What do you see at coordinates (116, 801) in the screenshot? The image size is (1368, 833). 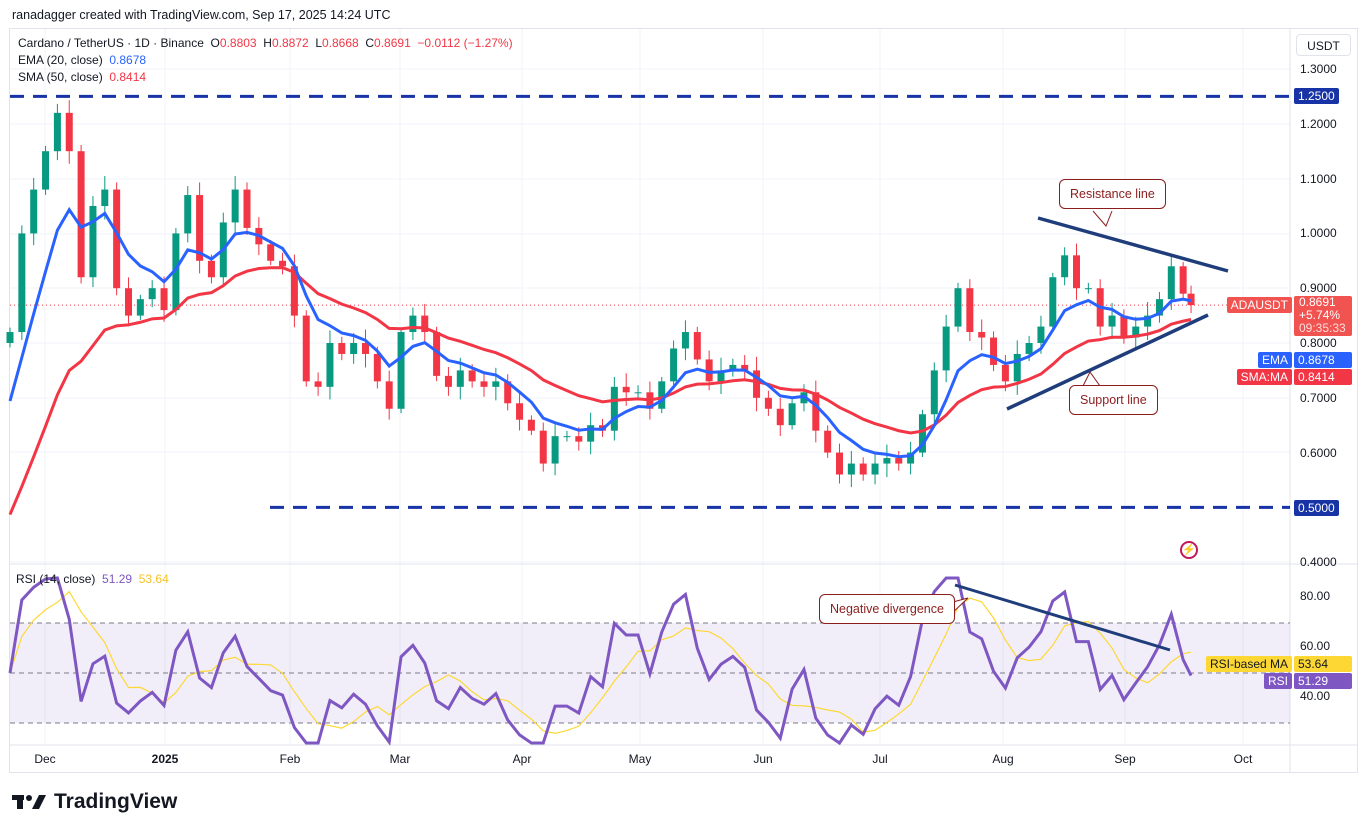 I see `brand-name: TradingView` at bounding box center [116, 801].